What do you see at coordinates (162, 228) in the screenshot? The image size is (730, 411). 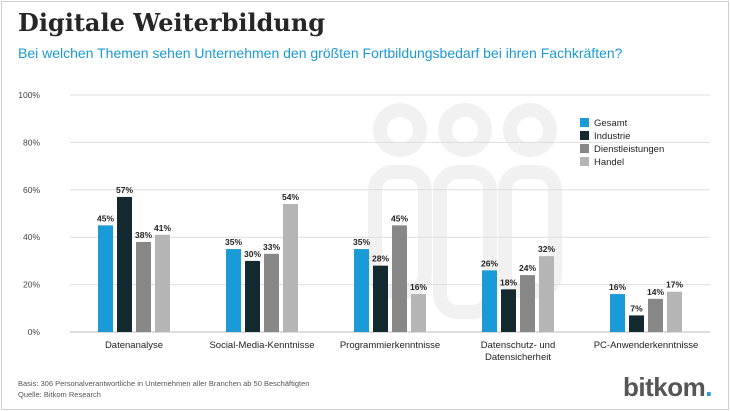 I see `bar-value-label: 41%` at bounding box center [162, 228].